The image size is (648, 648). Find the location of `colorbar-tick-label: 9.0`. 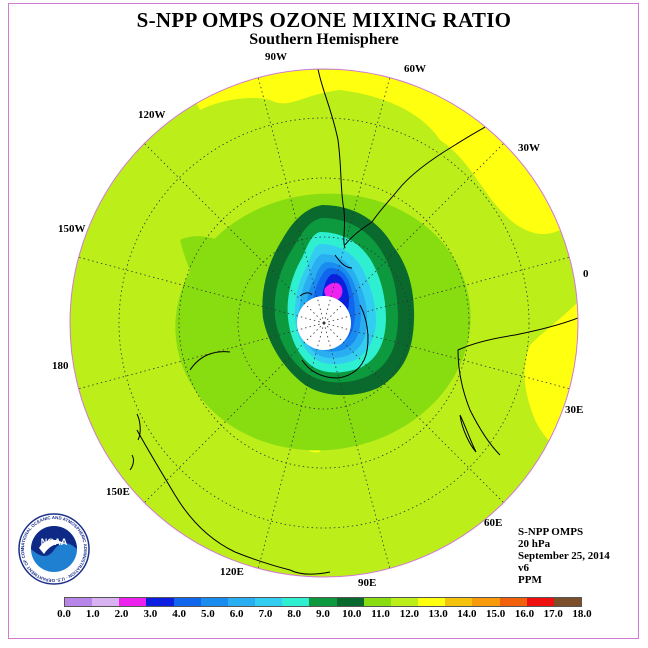

colorbar-tick-label: 9.0 is located at coordinates (323, 614).